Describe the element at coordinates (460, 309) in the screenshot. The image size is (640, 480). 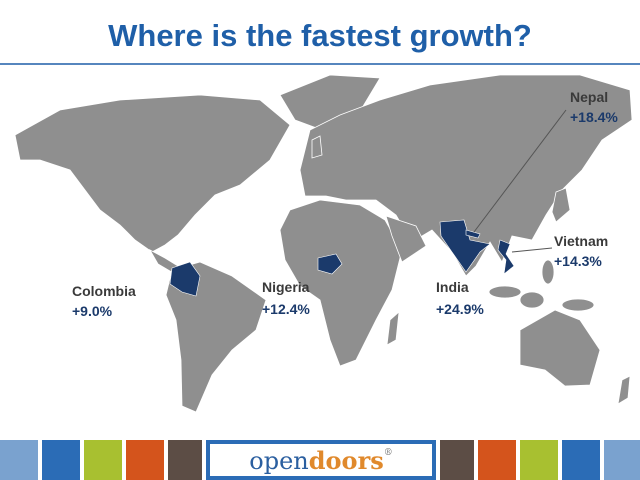
I see `growth-value: +24.9%` at that location.